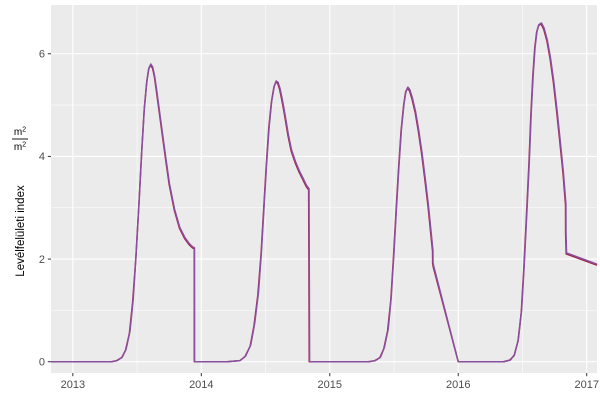 This screenshot has height=400, width=600. I want to click on unit-numerator-exponent: 2, so click(24, 130).